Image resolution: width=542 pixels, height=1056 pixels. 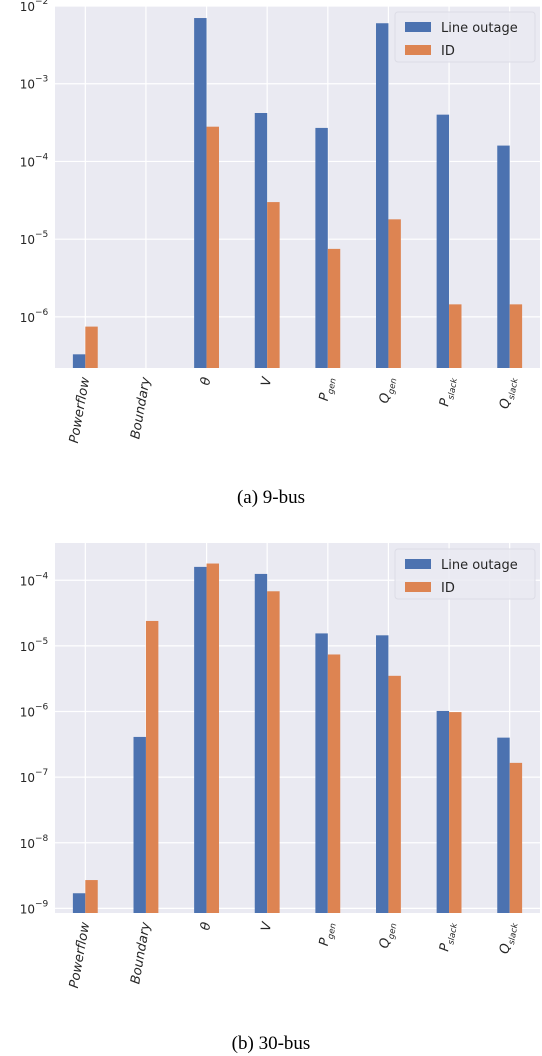 What do you see at coordinates (42, 839) in the screenshot?
I see `y-tick-exponent: −8` at bounding box center [42, 839].